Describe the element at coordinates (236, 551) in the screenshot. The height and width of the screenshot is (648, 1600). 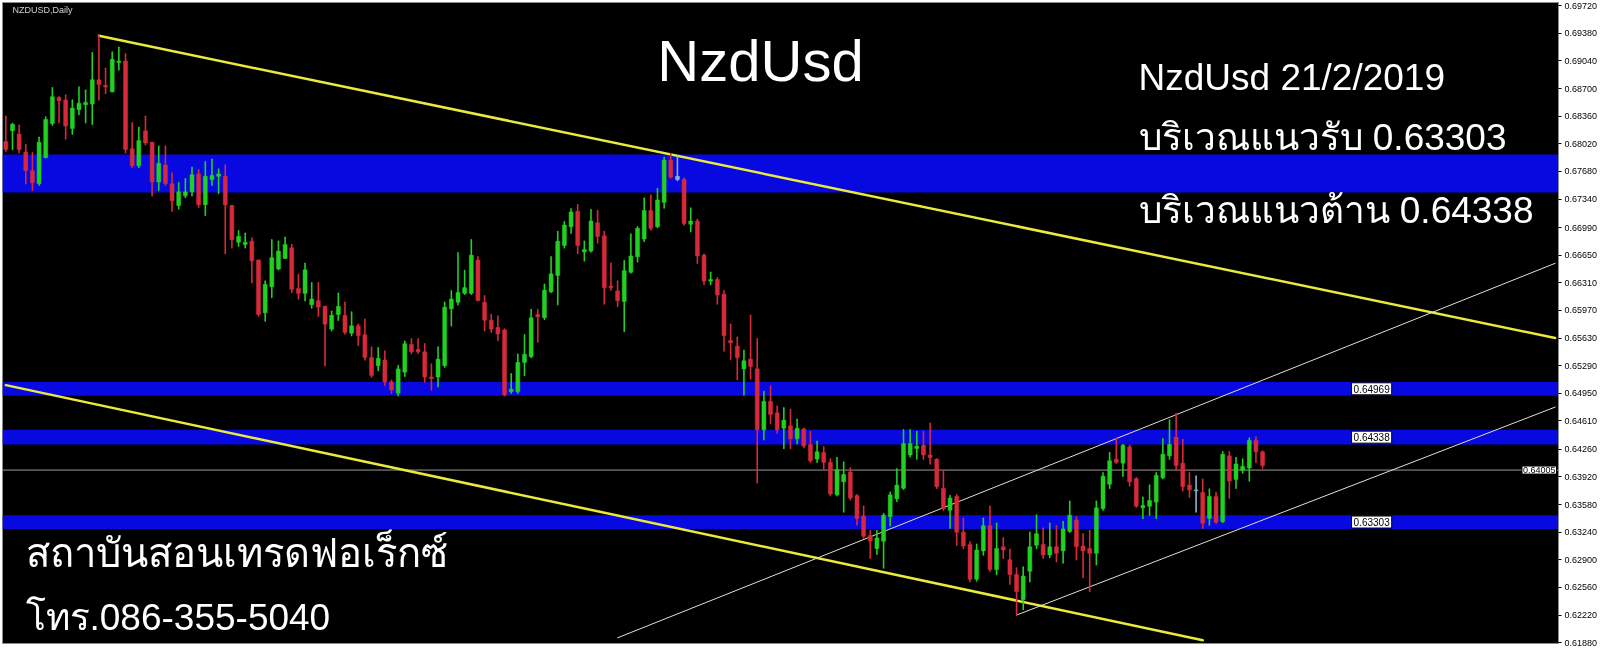
I see `annotation: สถาบันสอนเทรดฟอเร็กซ์` at that location.